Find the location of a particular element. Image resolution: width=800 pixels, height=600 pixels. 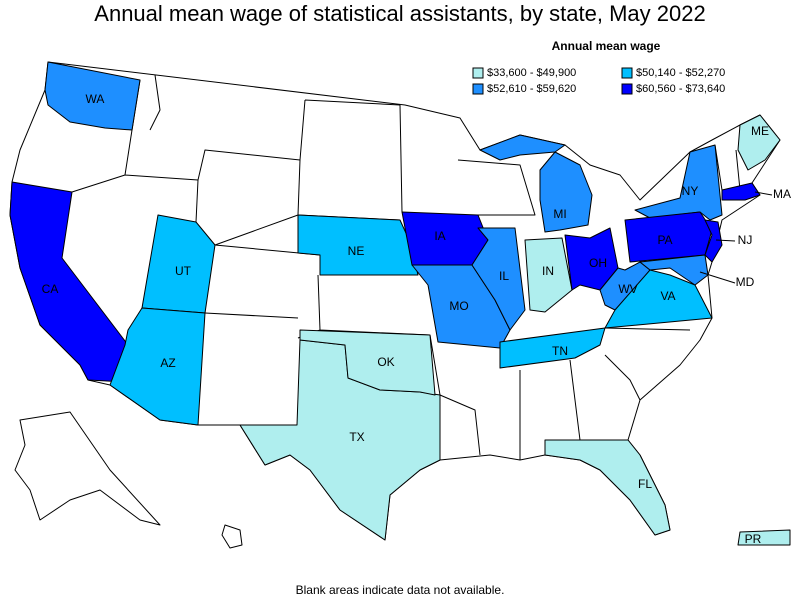

state-label: PA is located at coordinates (664, 240).